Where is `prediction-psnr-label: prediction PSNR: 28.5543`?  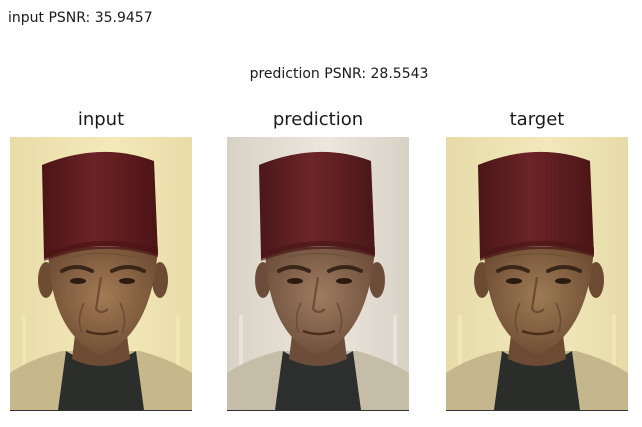
prediction-psnr-label: prediction PSNR: 28.5543 is located at coordinates (339, 74).